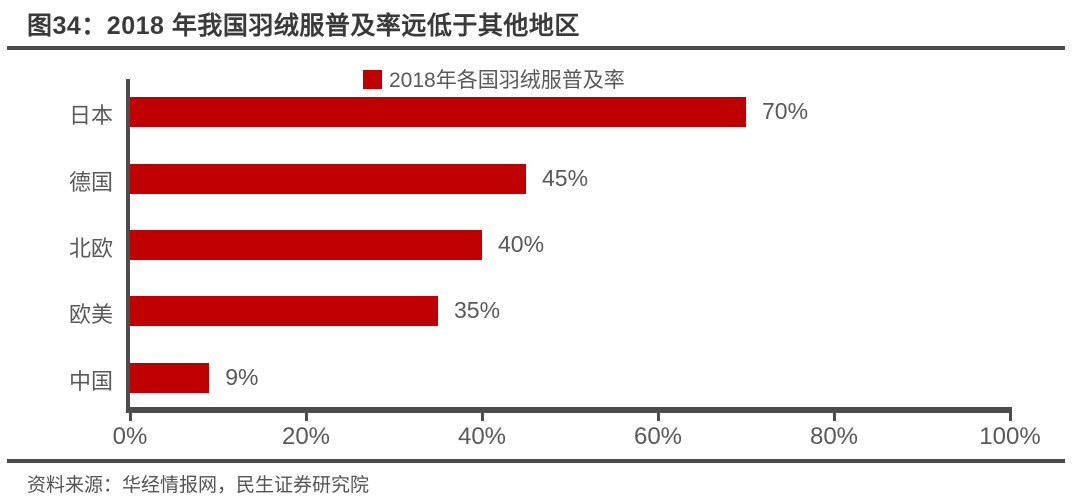 The width and height of the screenshot is (1080, 502). I want to click on category-label-0: 日本, so click(90, 116).